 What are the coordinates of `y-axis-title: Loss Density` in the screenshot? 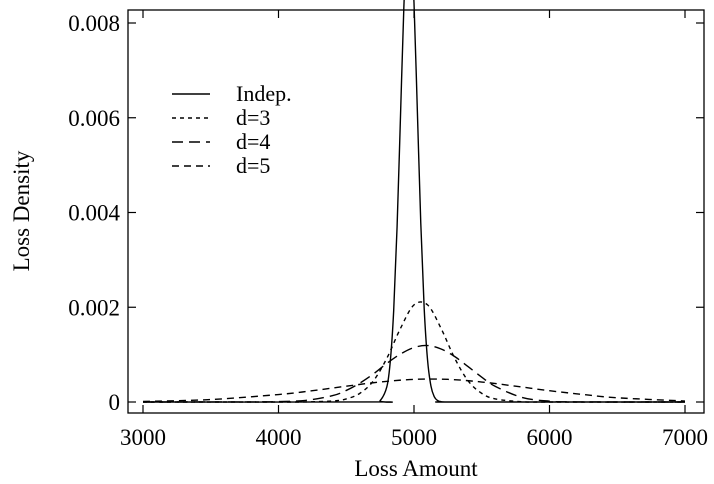 It's located at (21, 210).